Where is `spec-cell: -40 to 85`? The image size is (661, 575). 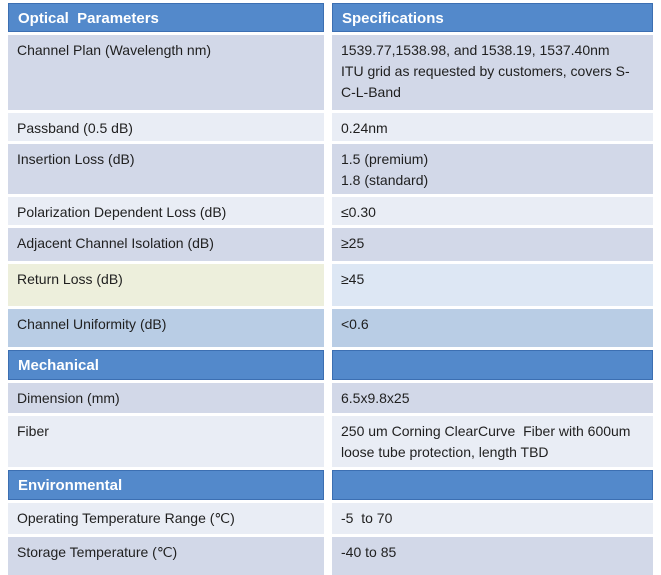
spec-cell: -40 to 85 is located at coordinates (492, 556).